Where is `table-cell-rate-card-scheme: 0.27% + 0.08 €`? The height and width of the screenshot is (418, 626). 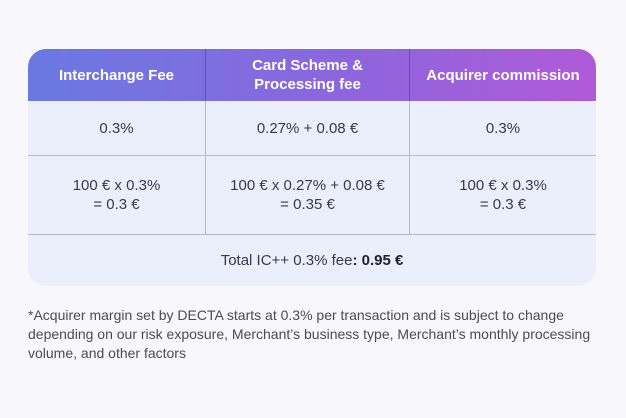
table-cell-rate-card-scheme: 0.27% + 0.08 € is located at coordinates (307, 128).